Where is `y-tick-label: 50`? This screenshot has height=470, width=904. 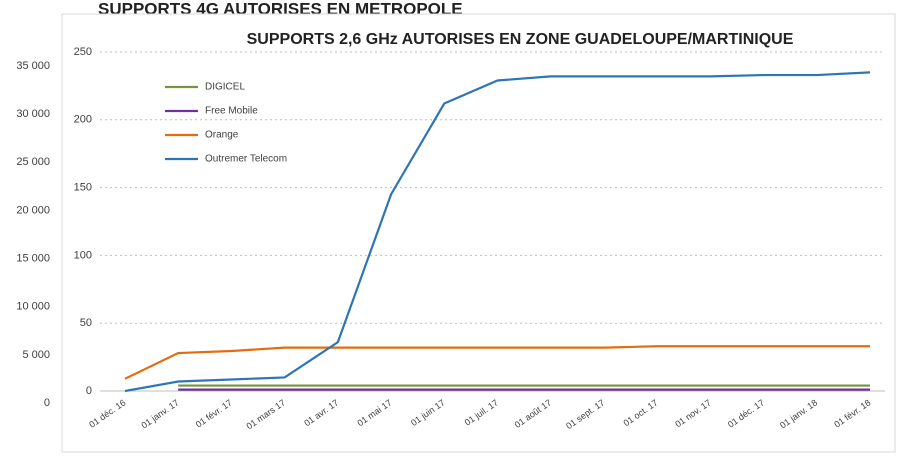 y-tick-label: 50 is located at coordinates (86, 323).